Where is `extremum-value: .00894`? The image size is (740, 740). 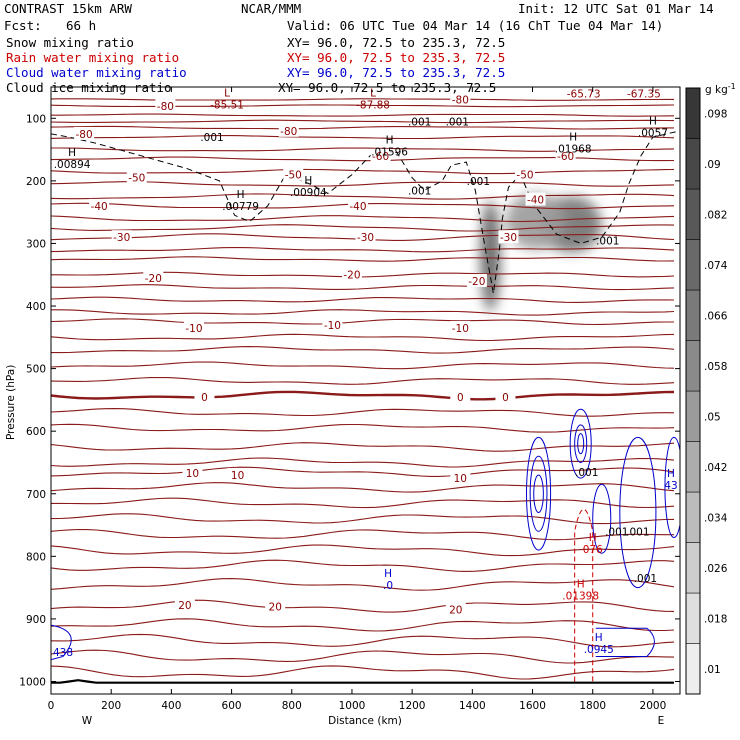 extremum-value: .00894 is located at coordinates (72, 165).